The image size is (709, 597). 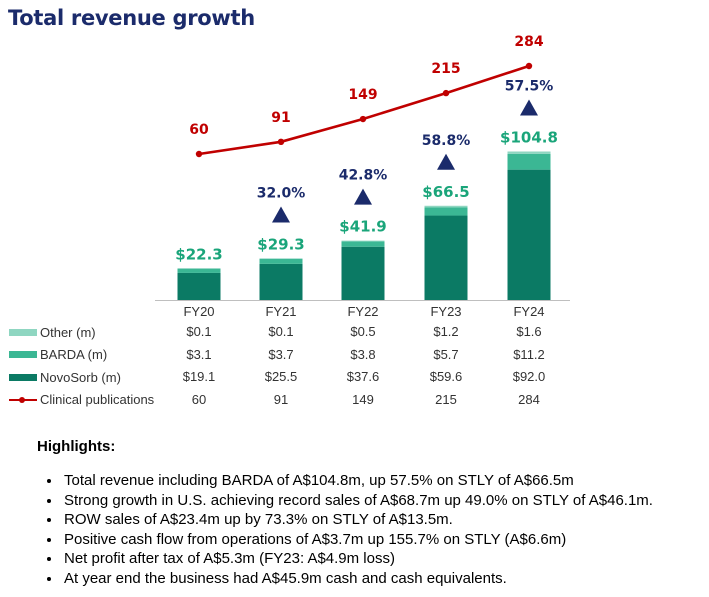 I want to click on legend-item: Clinical publications, so click(x=81, y=400).